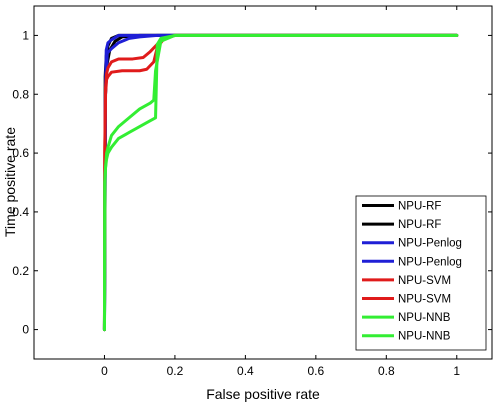  Describe the element at coordinates (316, 371) in the screenshot. I see `x-tick-label: 0.6` at that location.